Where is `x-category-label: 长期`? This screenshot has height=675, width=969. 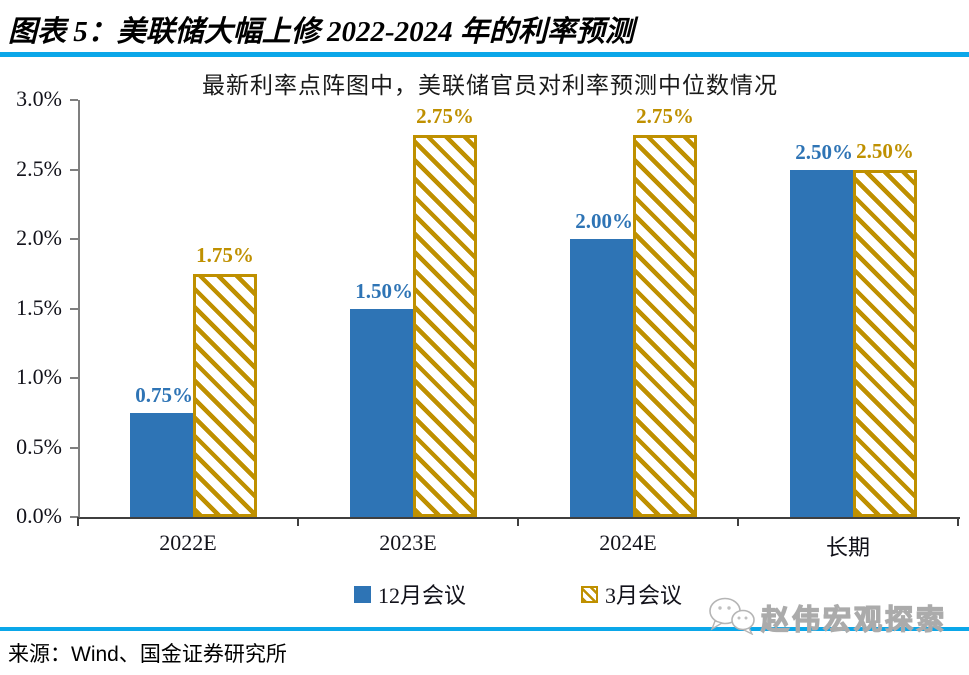 x-category-label: 长期 is located at coordinates (847, 547).